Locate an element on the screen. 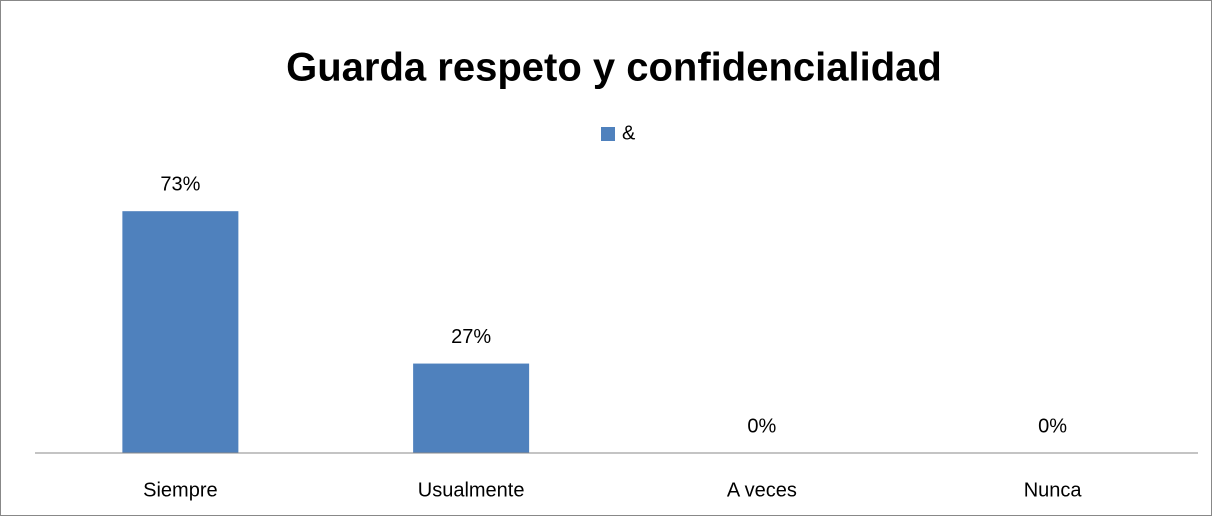 This screenshot has height=516, width=1212. data-label: 73% is located at coordinates (180, 184).